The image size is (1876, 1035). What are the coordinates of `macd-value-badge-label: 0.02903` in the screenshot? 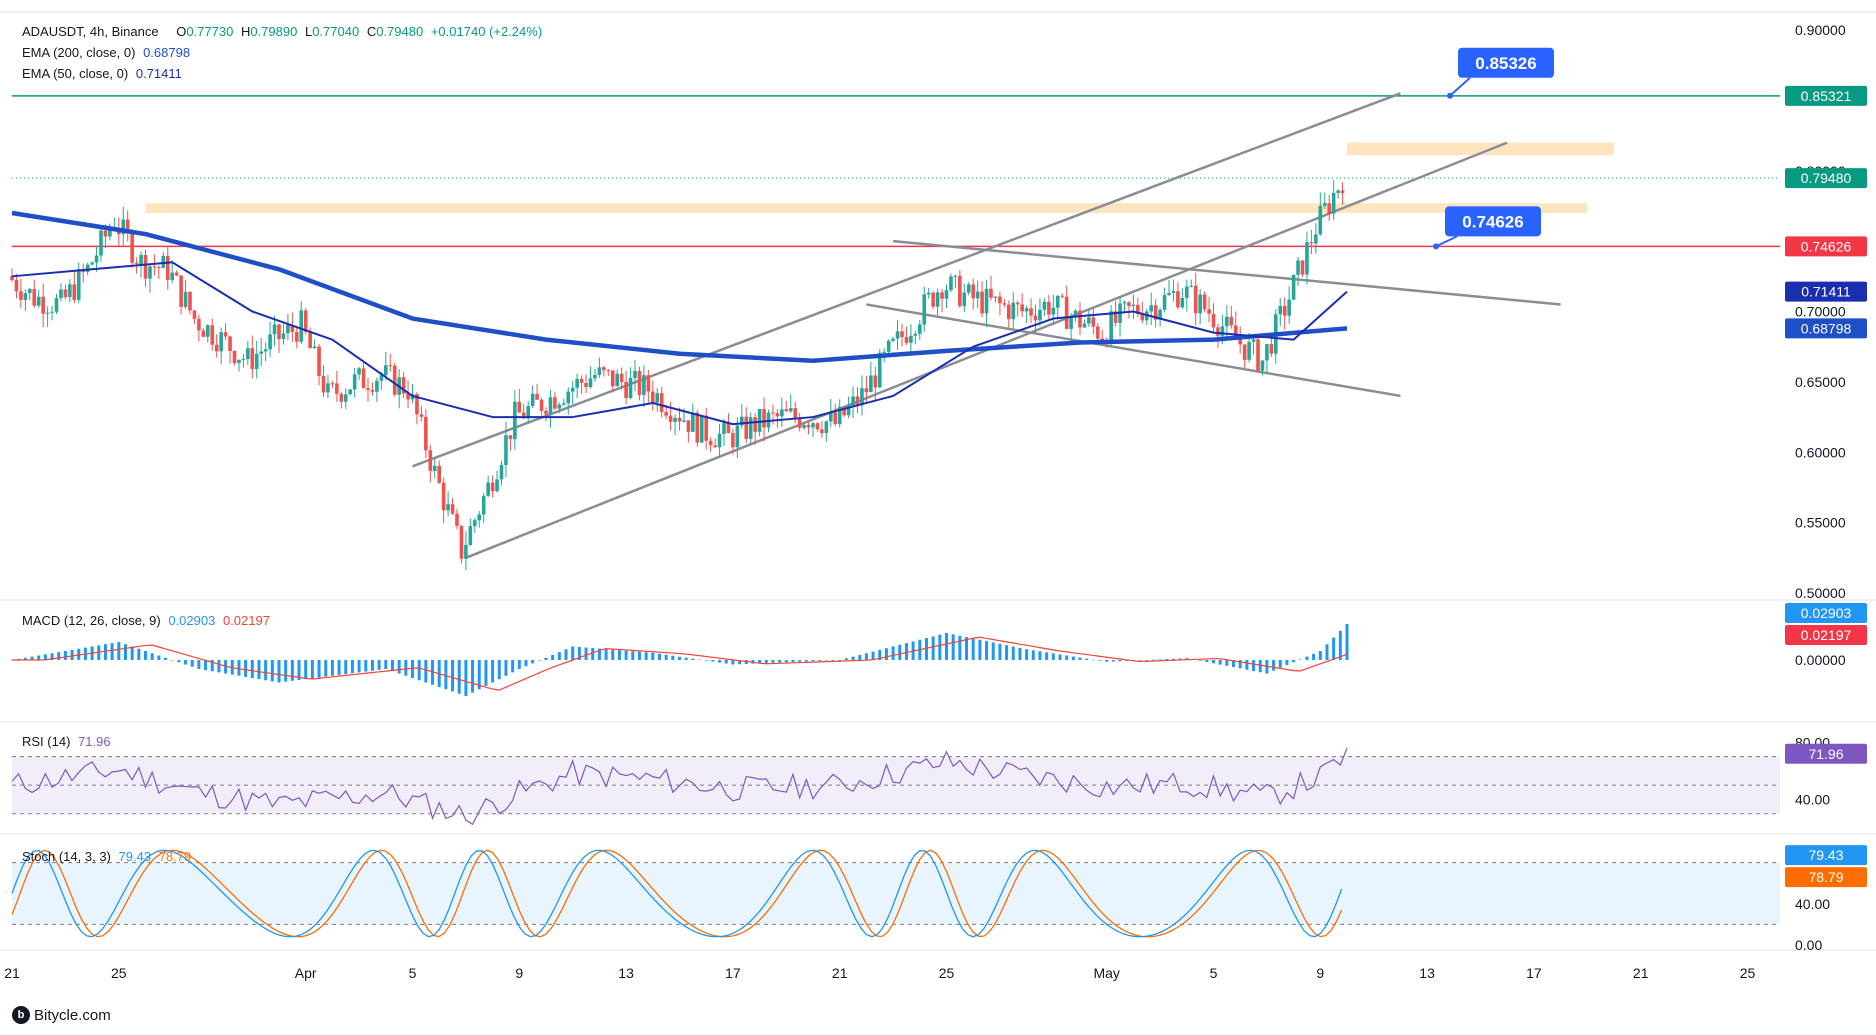 It's located at (1826, 613).